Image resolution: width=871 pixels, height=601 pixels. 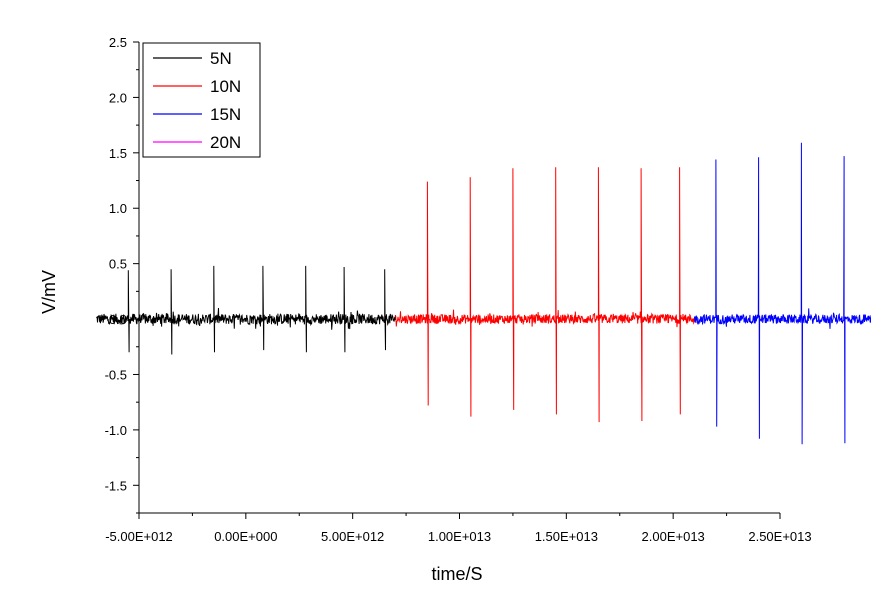 What do you see at coordinates (673, 536) in the screenshot?
I see `x-tick-label: 2.00E+013` at bounding box center [673, 536].